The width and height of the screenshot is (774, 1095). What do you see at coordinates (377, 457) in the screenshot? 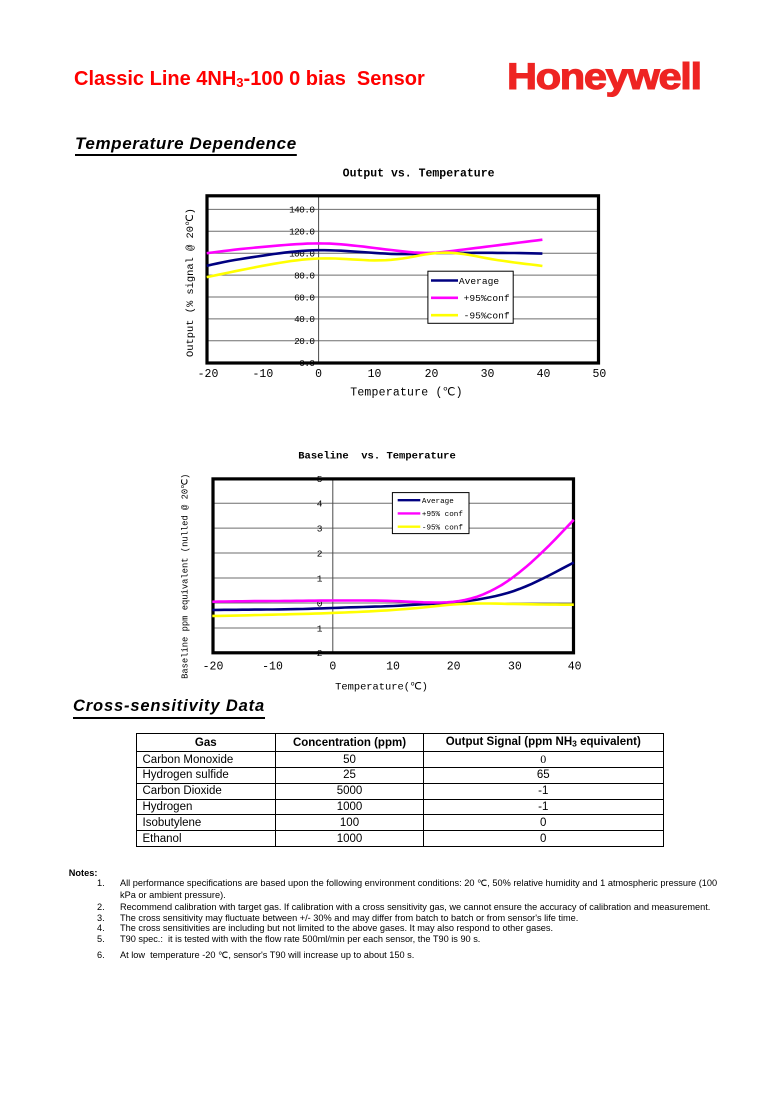
I see `svg-text: Baseline vs. Temperature` at bounding box center [377, 457].